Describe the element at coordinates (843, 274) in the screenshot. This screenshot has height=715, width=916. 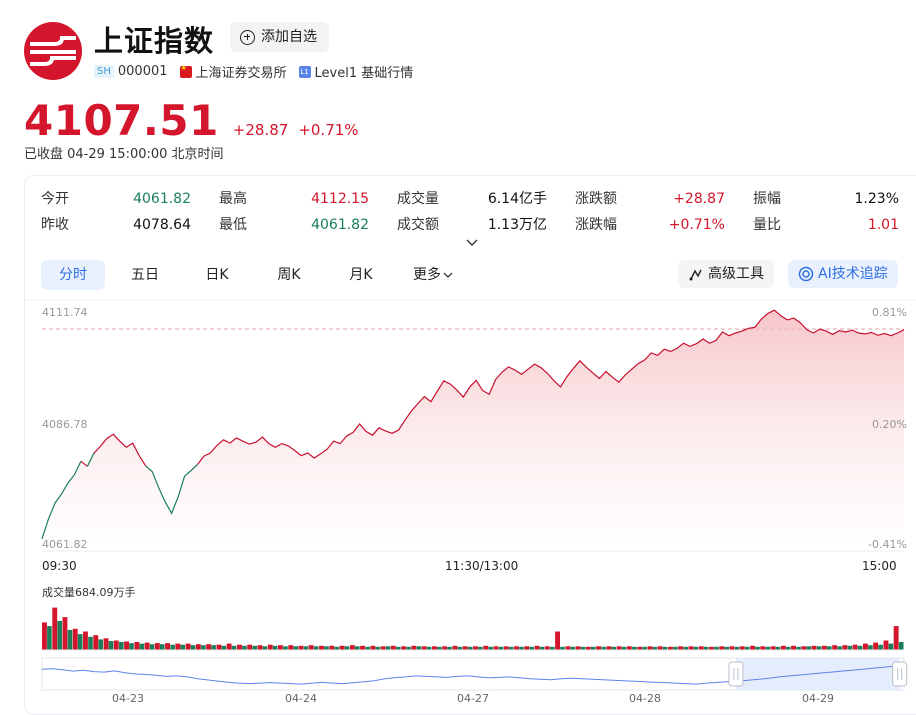
I see `ai-tracking-button: AI技术追踪` at that location.